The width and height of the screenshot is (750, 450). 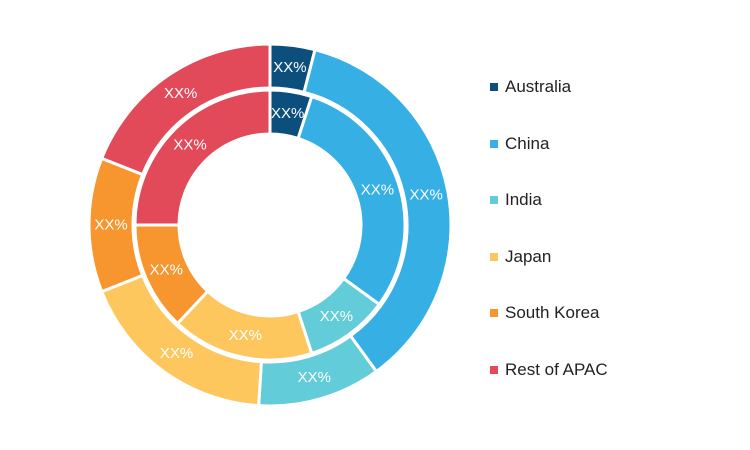 I want to click on legend-item-china: China, so click(x=549, y=144).